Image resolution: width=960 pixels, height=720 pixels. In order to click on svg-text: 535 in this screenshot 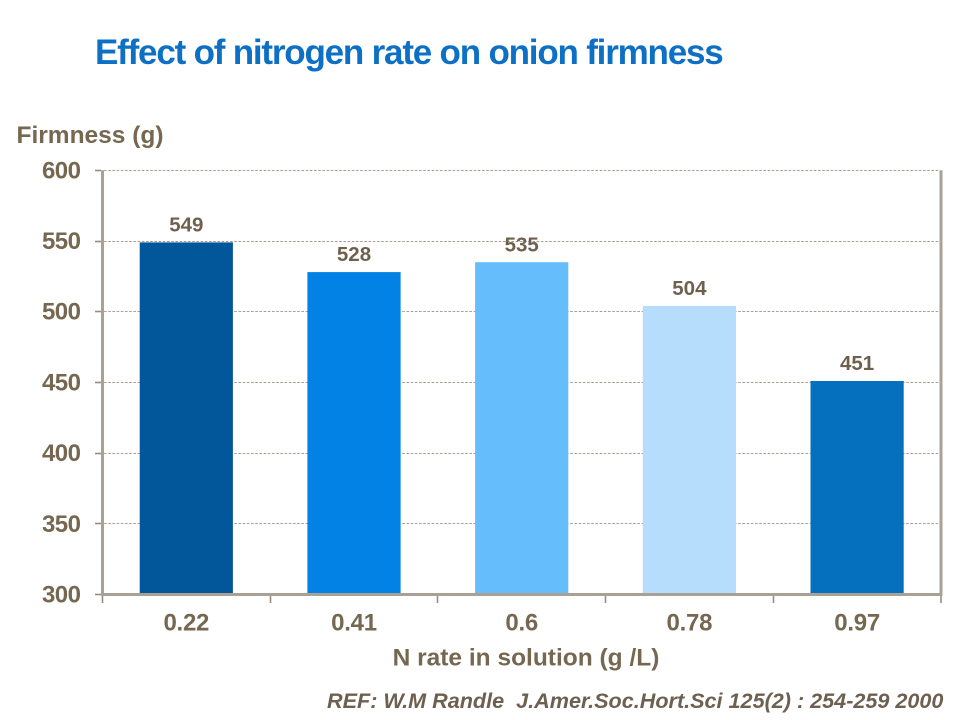, I will do `click(522, 244)`.